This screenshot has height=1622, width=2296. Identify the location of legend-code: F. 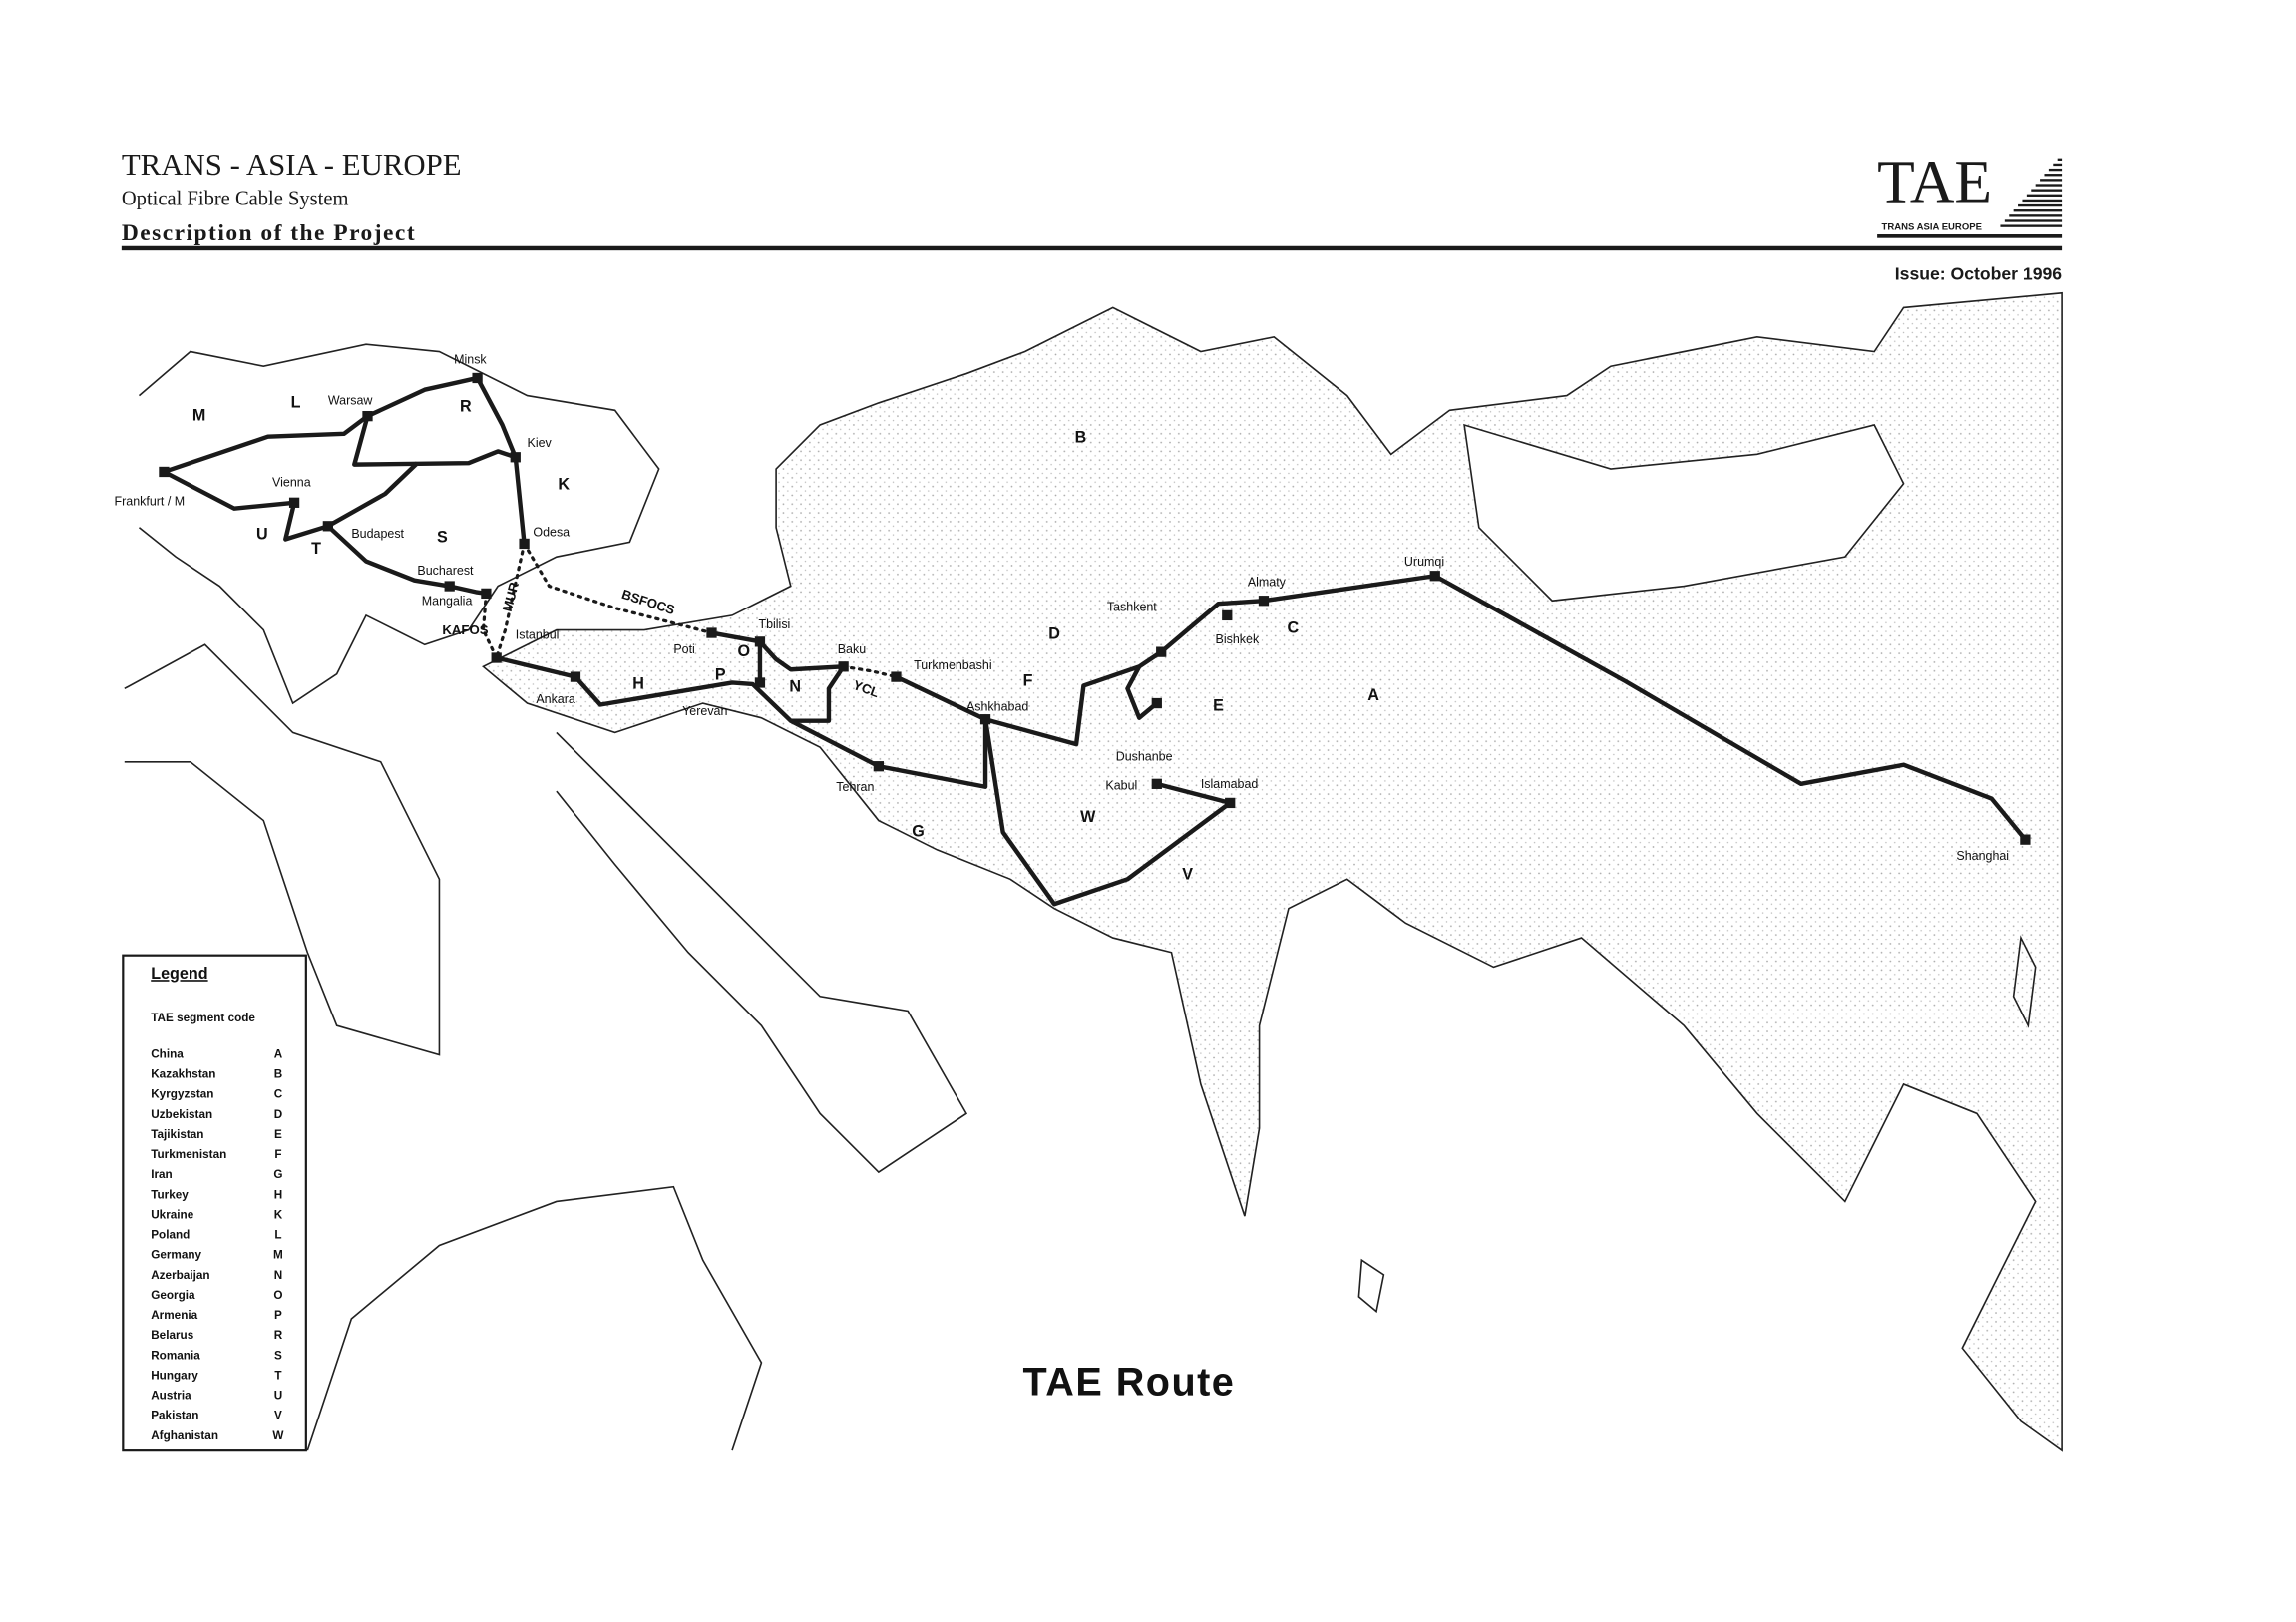
(277, 1154).